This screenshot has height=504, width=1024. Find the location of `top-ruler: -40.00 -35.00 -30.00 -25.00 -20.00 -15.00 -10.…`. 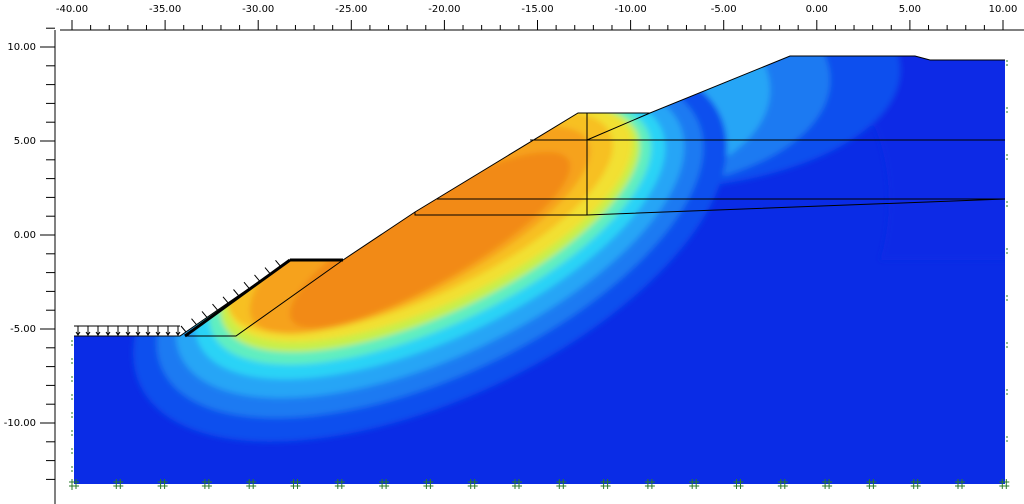

top-ruler: -40.00 -35.00 -30.00 -25.00 -20.00 -15.00 -10.… is located at coordinates (540, 17).